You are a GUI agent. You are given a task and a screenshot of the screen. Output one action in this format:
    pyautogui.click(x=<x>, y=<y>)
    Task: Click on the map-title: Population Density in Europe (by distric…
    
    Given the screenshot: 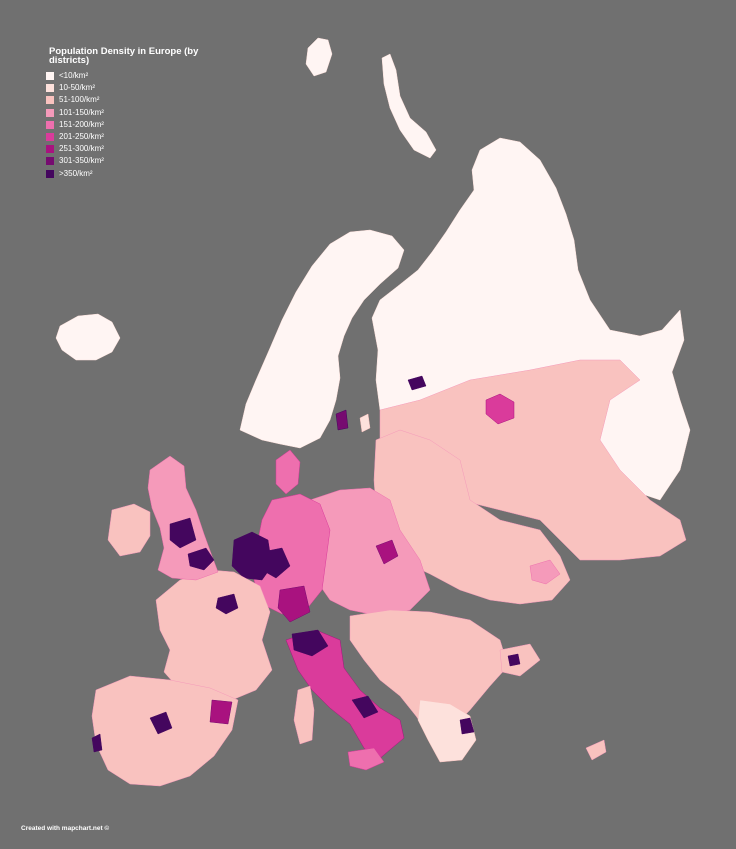 What is the action you would take?
    pyautogui.click(x=124, y=56)
    